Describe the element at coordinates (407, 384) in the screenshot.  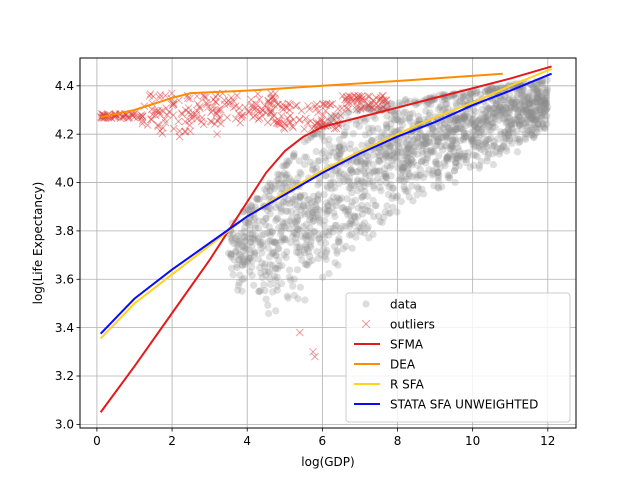
I see `legend-label: R SFA` at that location.